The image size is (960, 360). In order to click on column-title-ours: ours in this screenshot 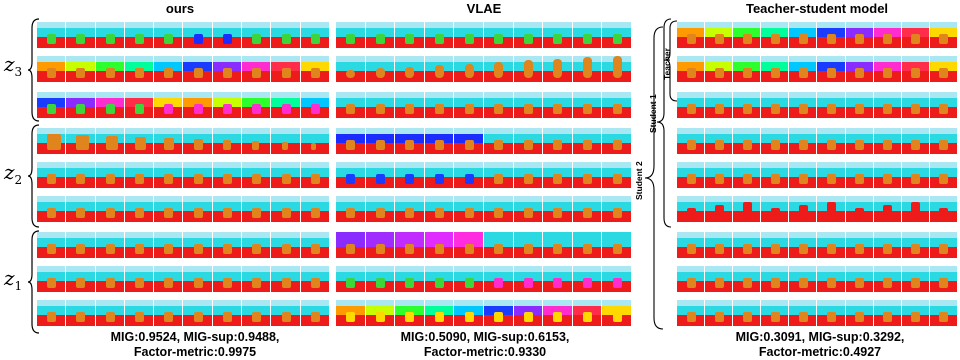, I will do `click(180, 8)`.